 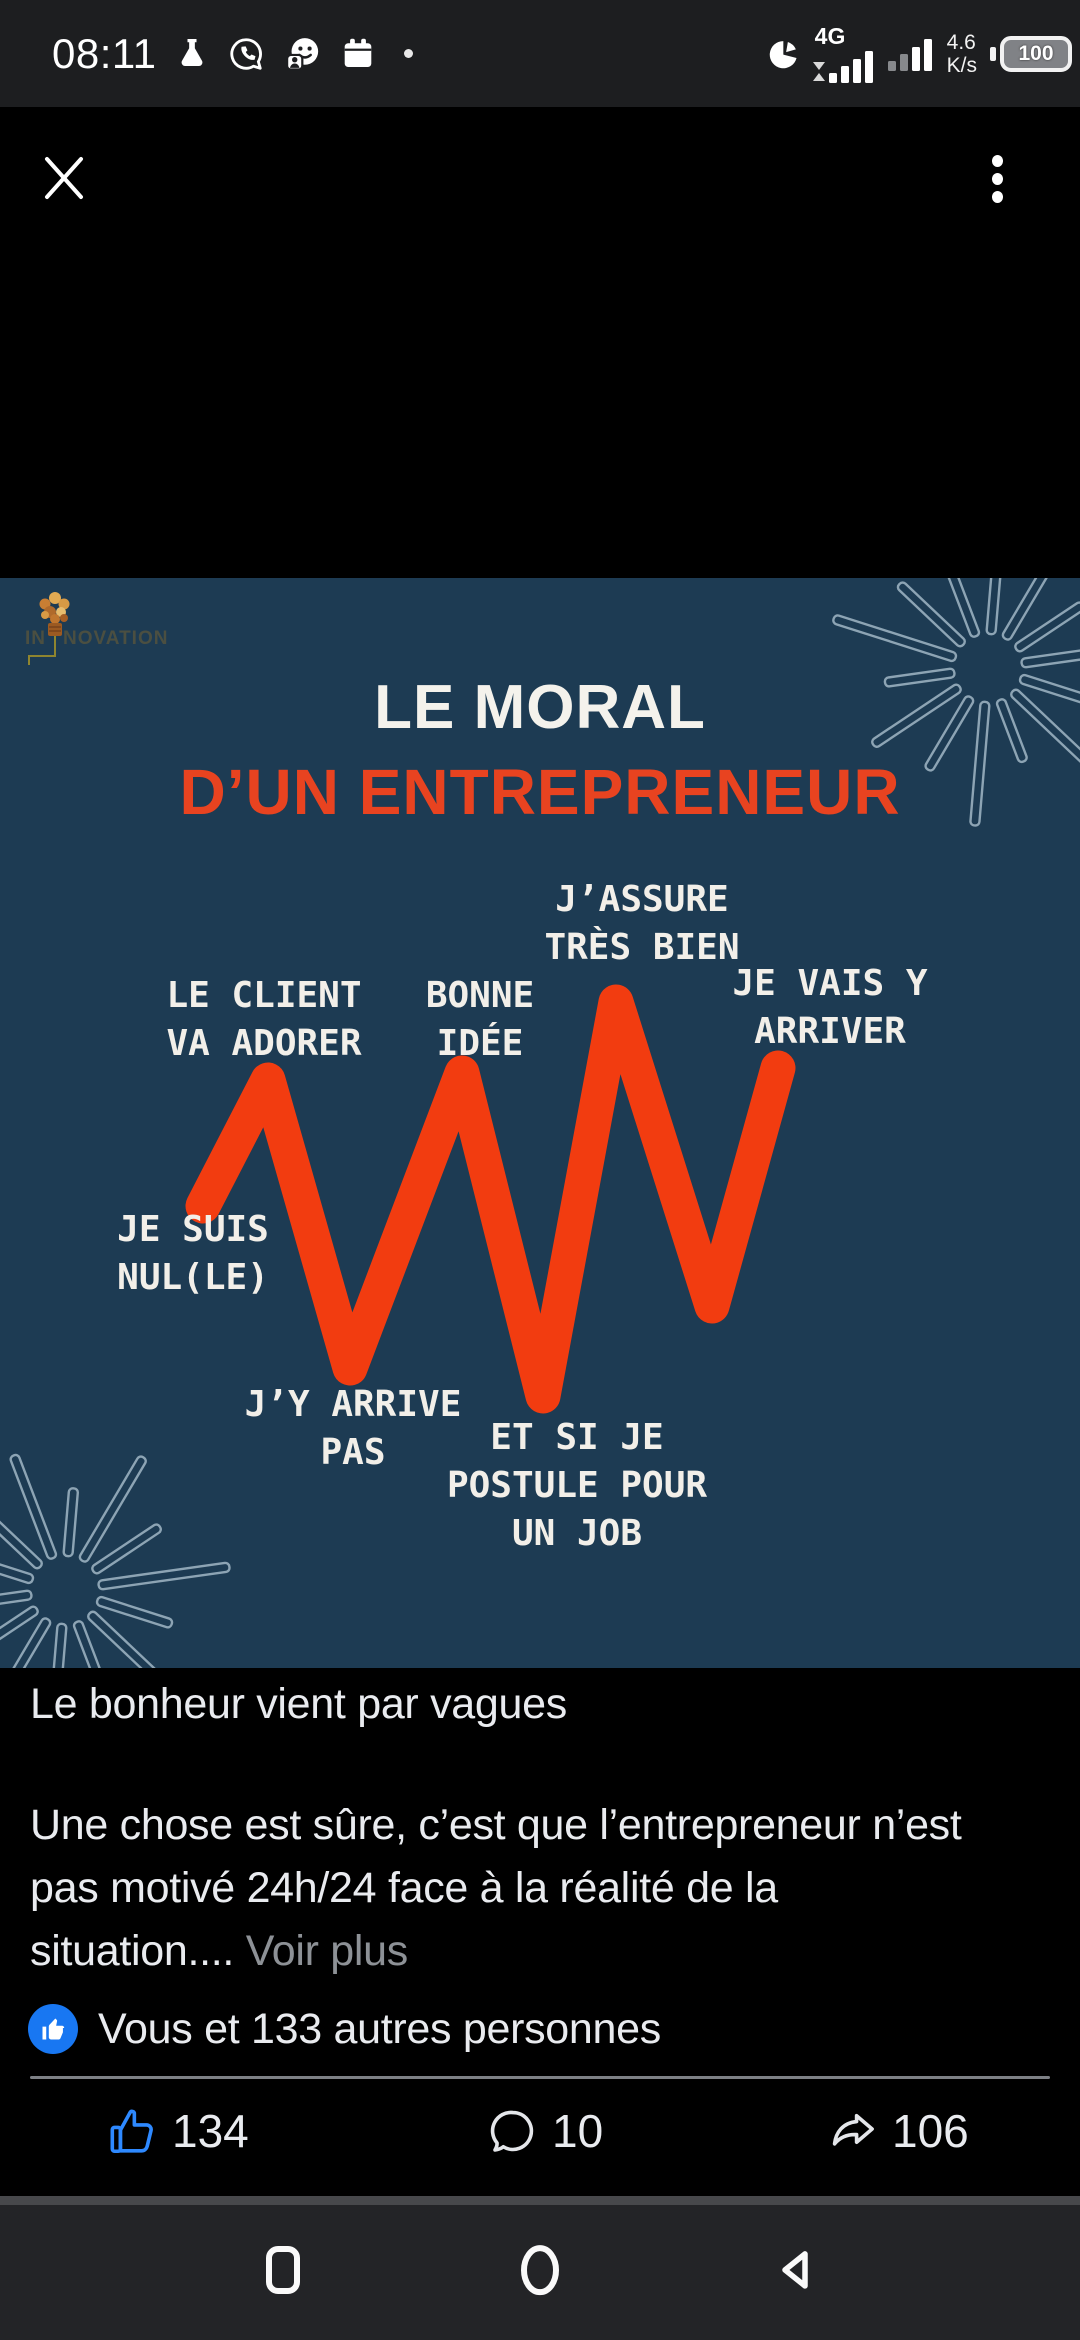 I want to click on android-nav-bar, so click(x=540, y=2268).